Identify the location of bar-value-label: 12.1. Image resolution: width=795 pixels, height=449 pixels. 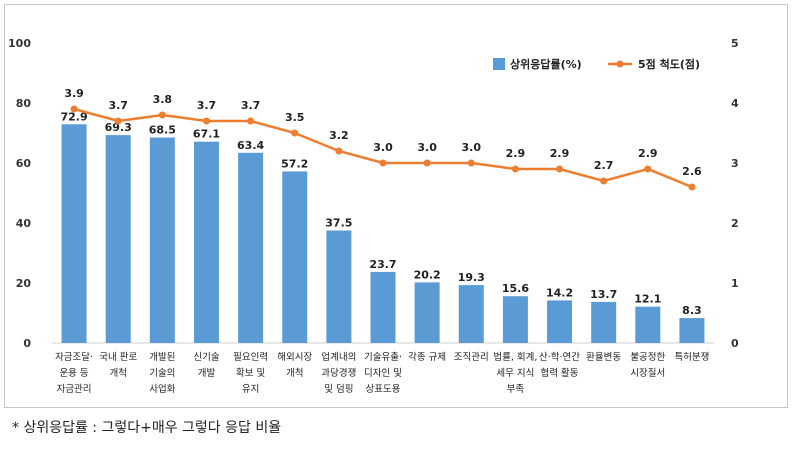
(647, 299).